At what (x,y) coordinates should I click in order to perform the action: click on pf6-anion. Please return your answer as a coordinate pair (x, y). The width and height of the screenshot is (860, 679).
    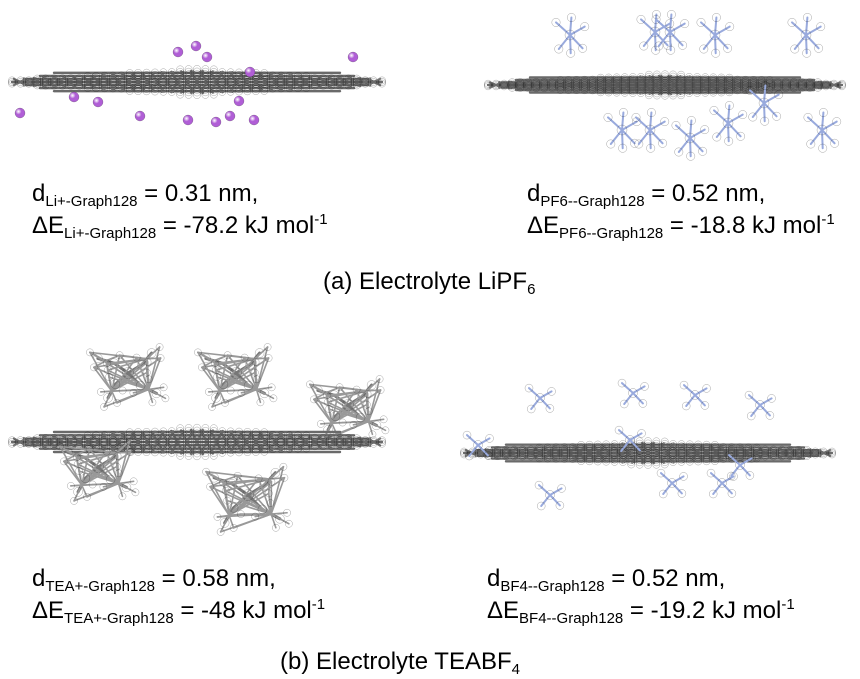
    Looking at the image, I should click on (715, 35).